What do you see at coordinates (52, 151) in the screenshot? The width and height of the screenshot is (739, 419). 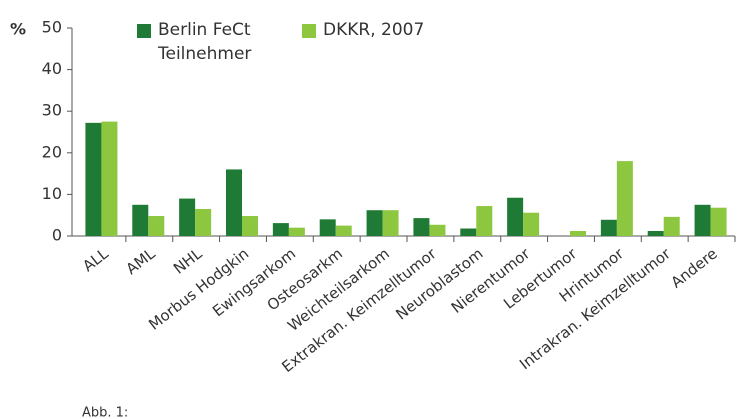 I see `y-tick-label: 20` at bounding box center [52, 151].